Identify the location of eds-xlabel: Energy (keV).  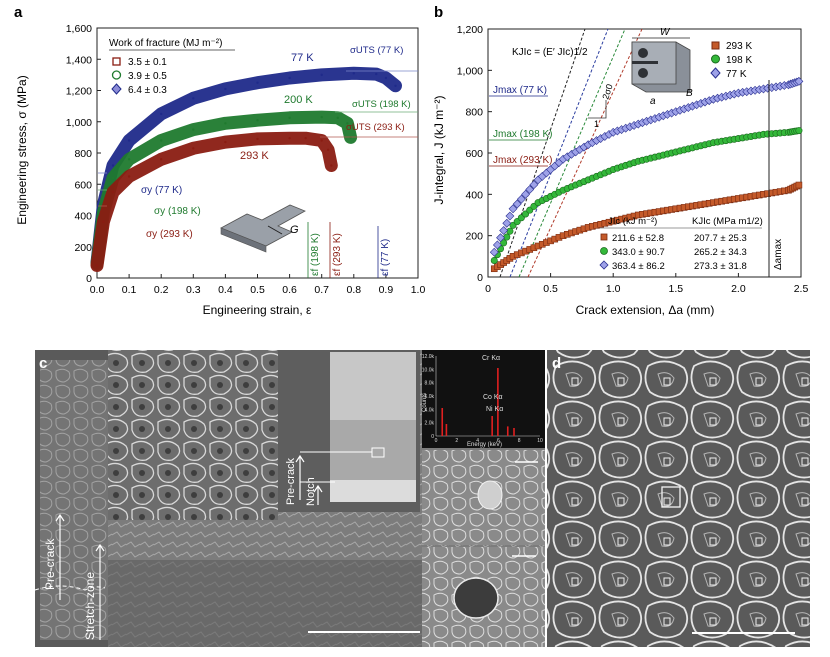
(484, 445).